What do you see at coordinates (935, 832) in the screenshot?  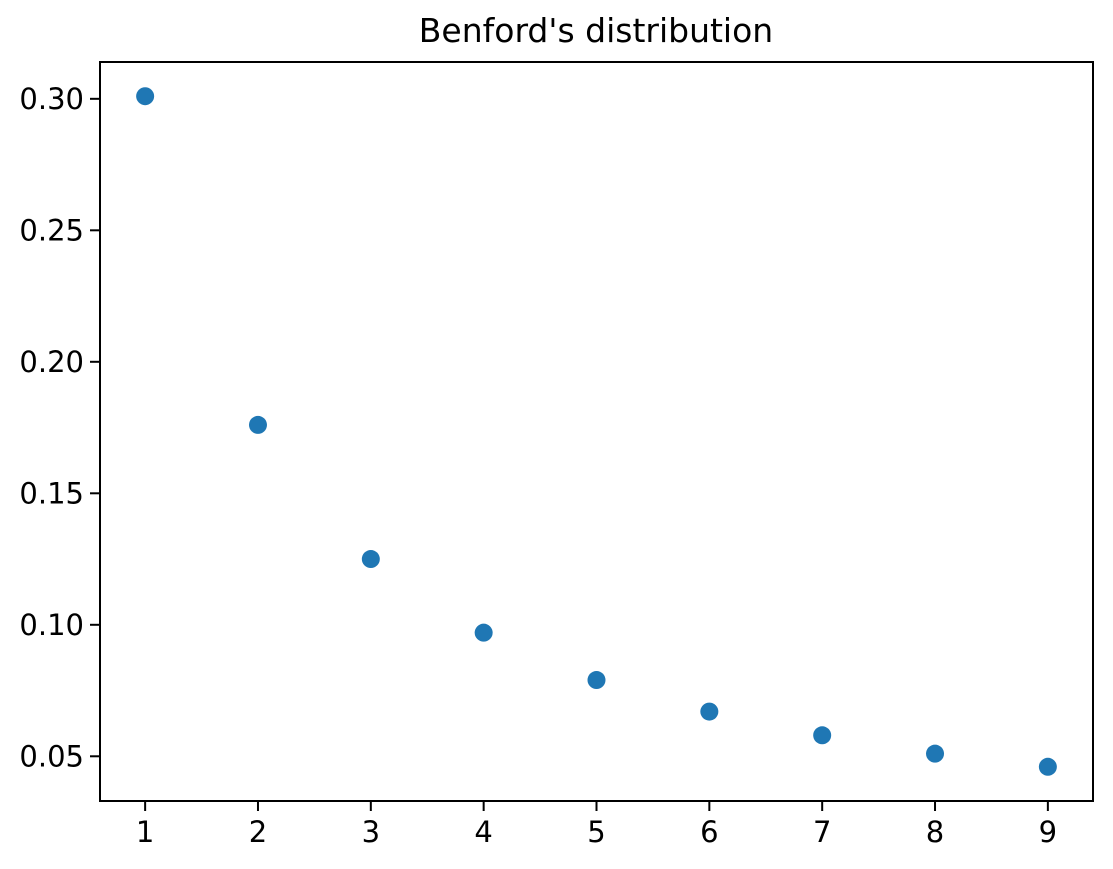 I see `x-tick-label: 8` at bounding box center [935, 832].